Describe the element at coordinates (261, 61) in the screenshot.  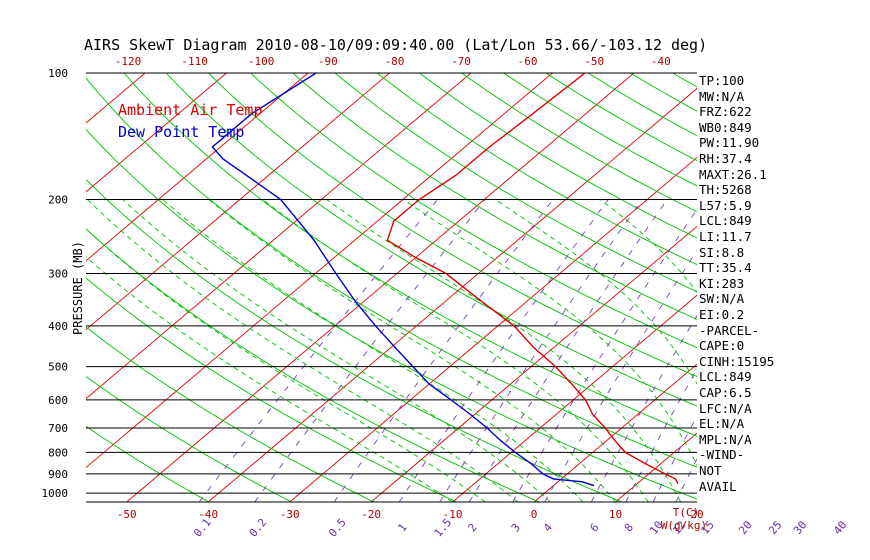
I see `top-temp-tick-label: -100` at that location.